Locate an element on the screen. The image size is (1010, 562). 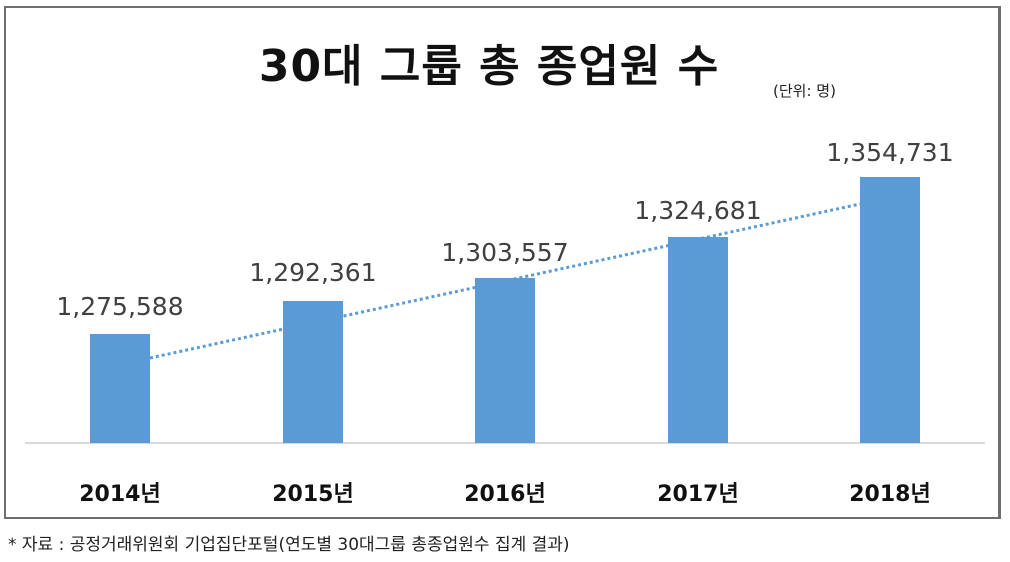
bar-2015 is located at coordinates (313, 372).